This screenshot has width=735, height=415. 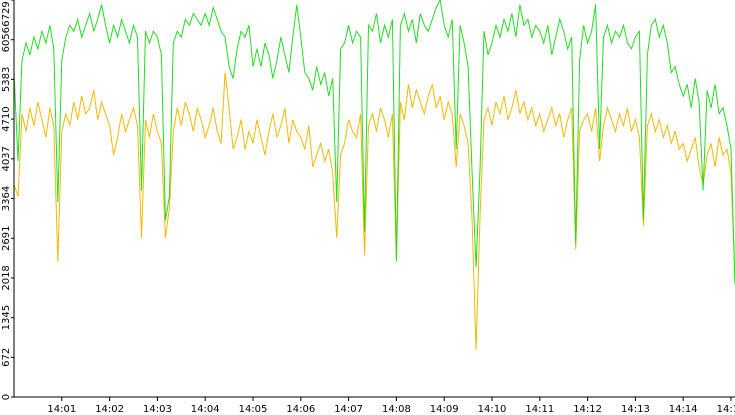 I want to click on x-tick-label: 14:03, so click(x=157, y=409).